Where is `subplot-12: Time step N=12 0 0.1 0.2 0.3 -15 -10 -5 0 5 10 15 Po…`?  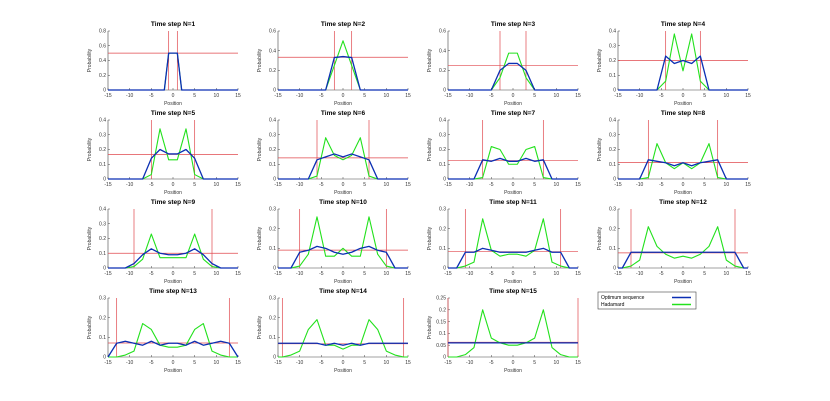
subplot-12: Time step N=12 0 0.1 0.2 0.3 -15 -10 -5 0 5 10 15 Po… is located at coordinates (674, 242).